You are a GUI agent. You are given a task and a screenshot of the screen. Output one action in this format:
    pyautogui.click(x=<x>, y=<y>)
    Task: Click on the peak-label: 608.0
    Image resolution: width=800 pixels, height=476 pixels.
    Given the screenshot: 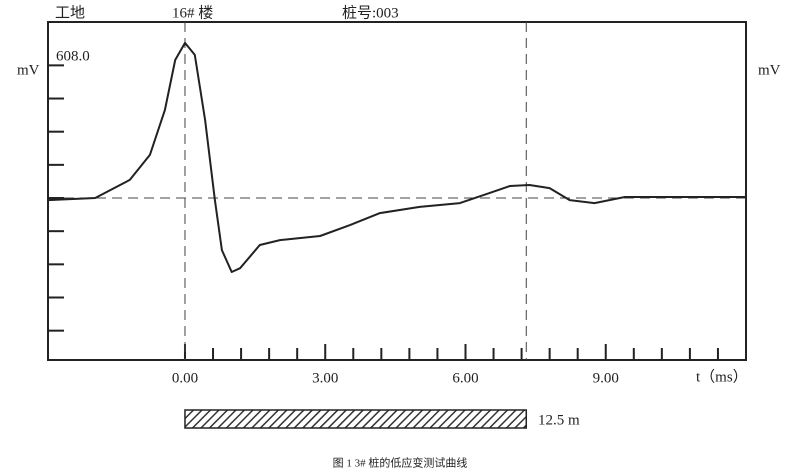 What is the action you would take?
    pyautogui.click(x=73, y=56)
    